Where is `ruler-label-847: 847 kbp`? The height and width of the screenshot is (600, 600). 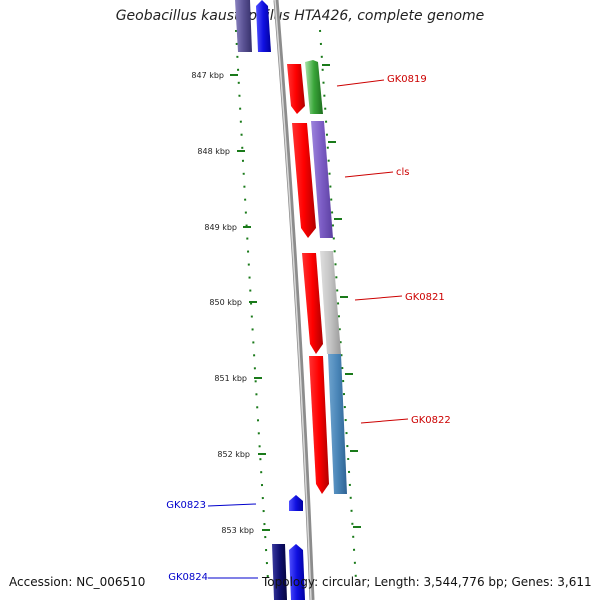
ruler-label-847: 847 kbp is located at coordinates (207, 75).